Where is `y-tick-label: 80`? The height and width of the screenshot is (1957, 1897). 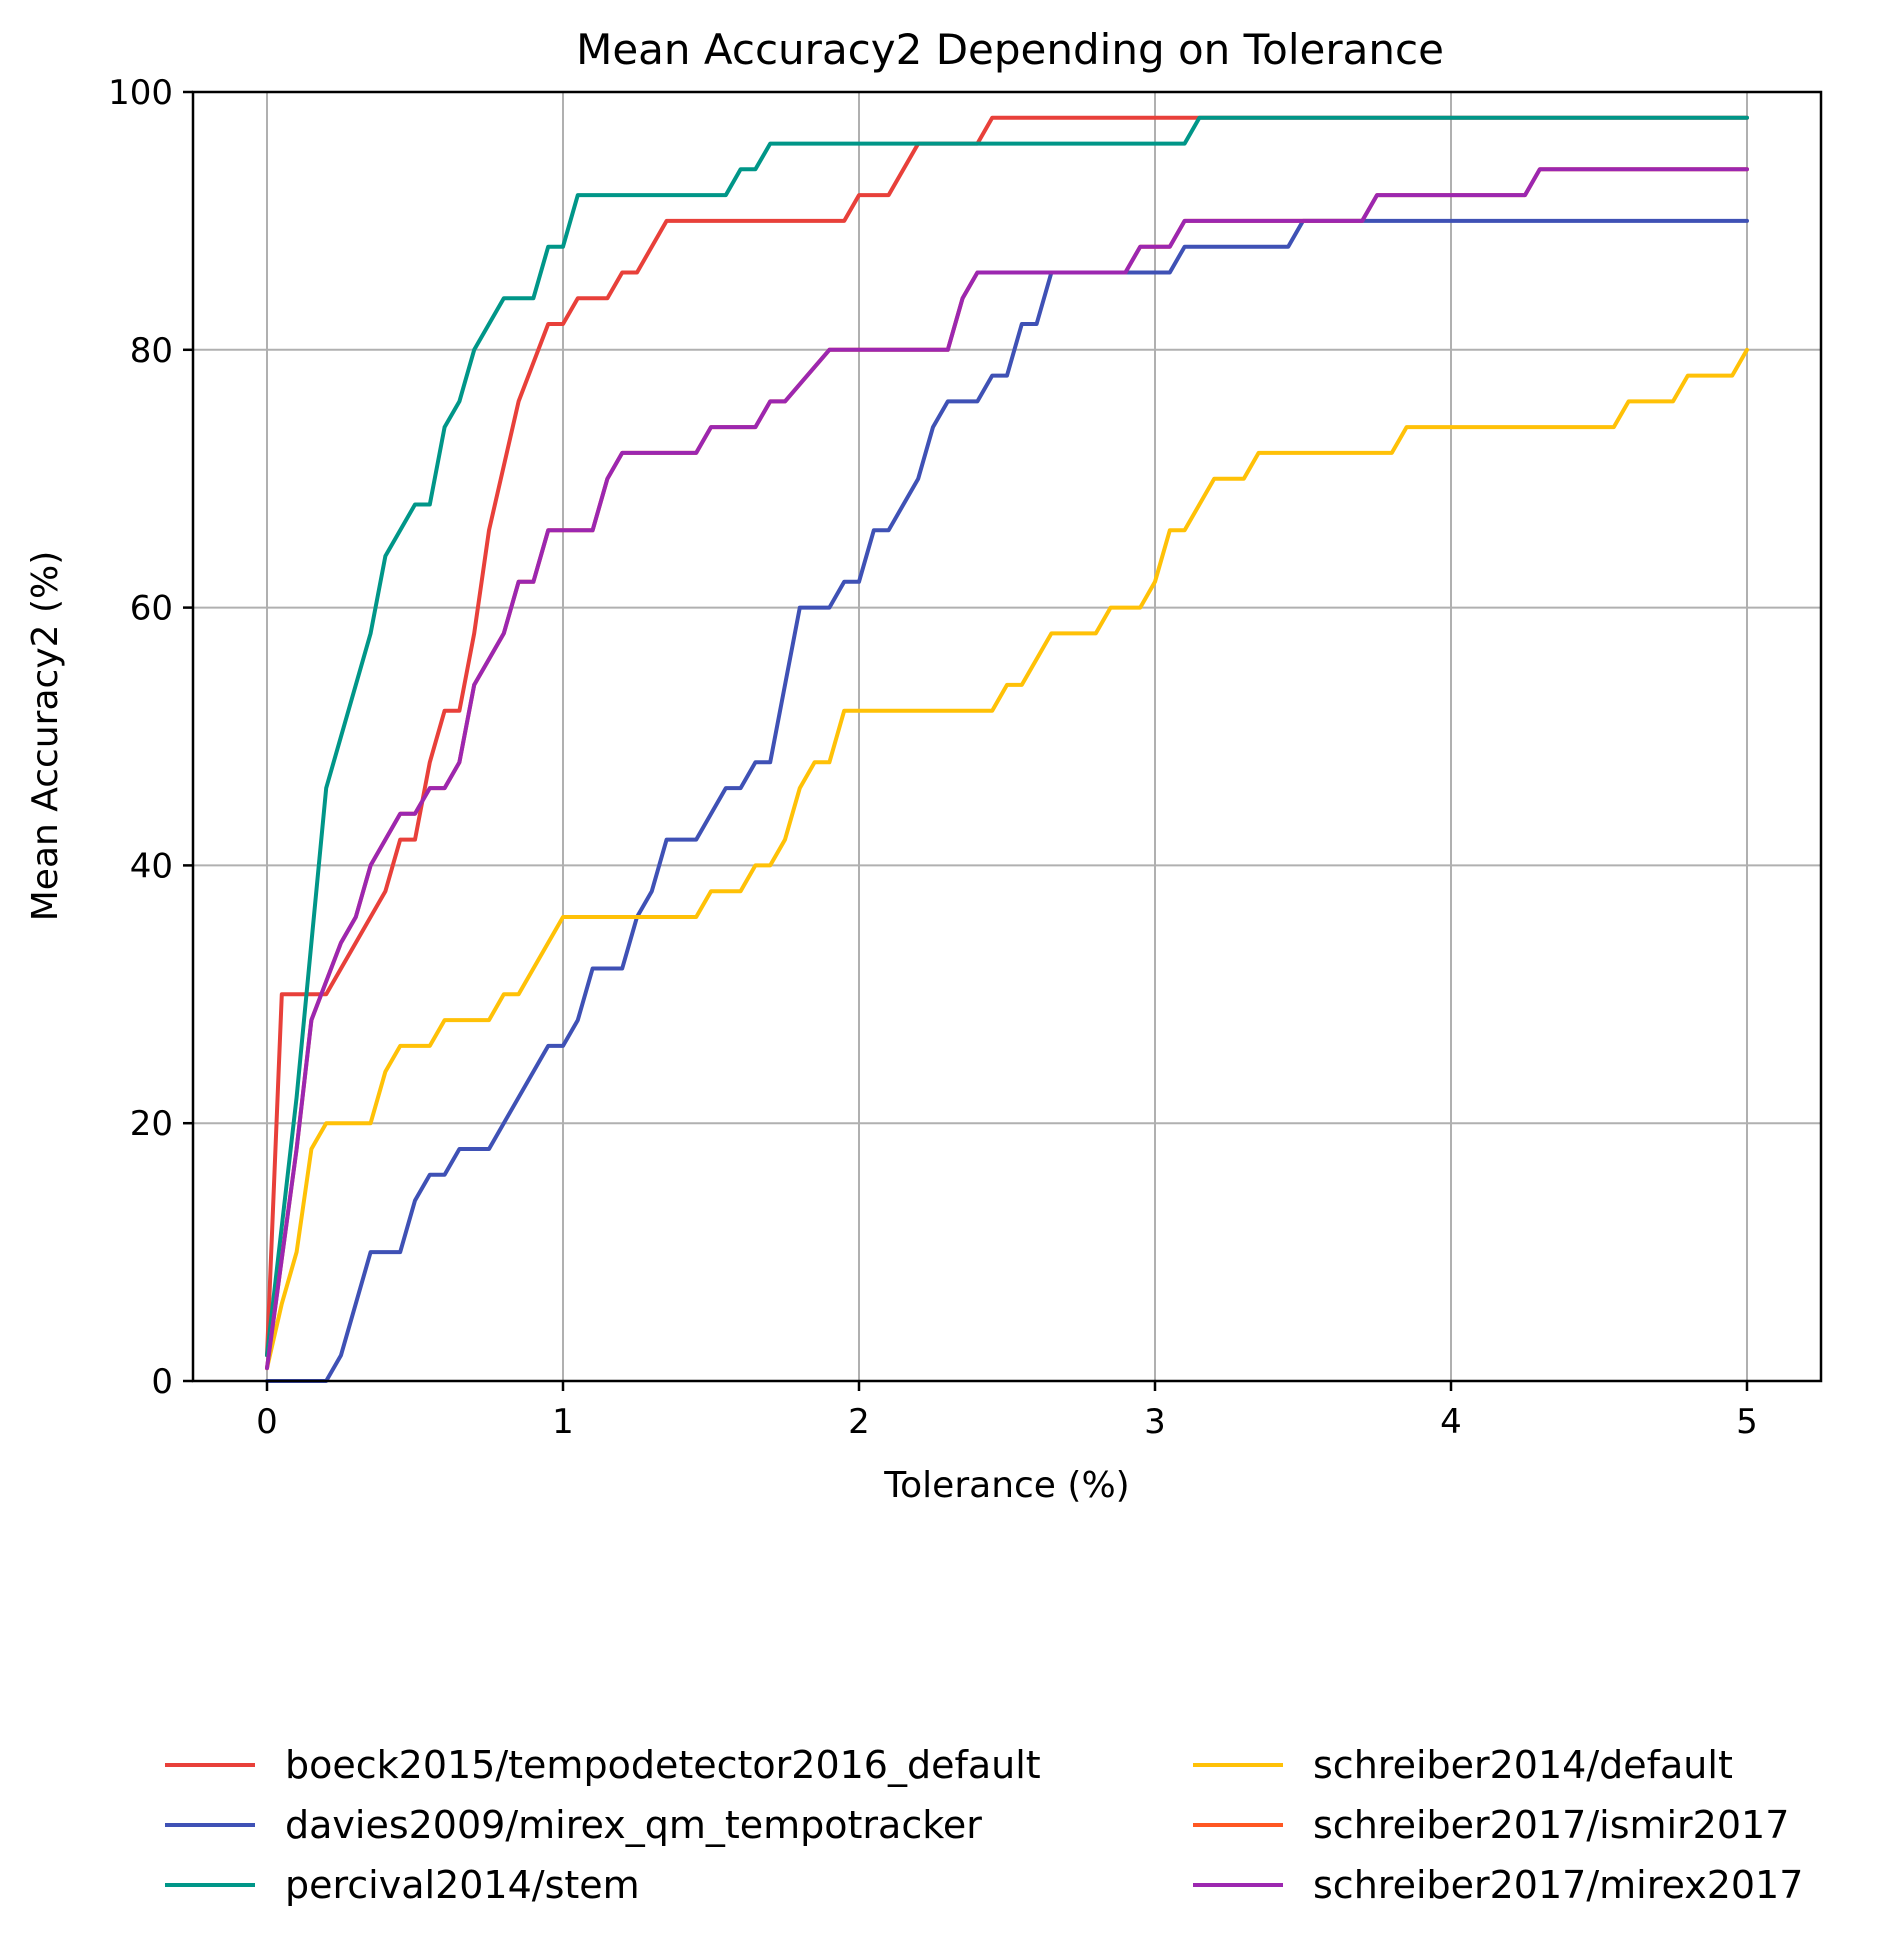
y-tick-label: 80 is located at coordinates (151, 351).